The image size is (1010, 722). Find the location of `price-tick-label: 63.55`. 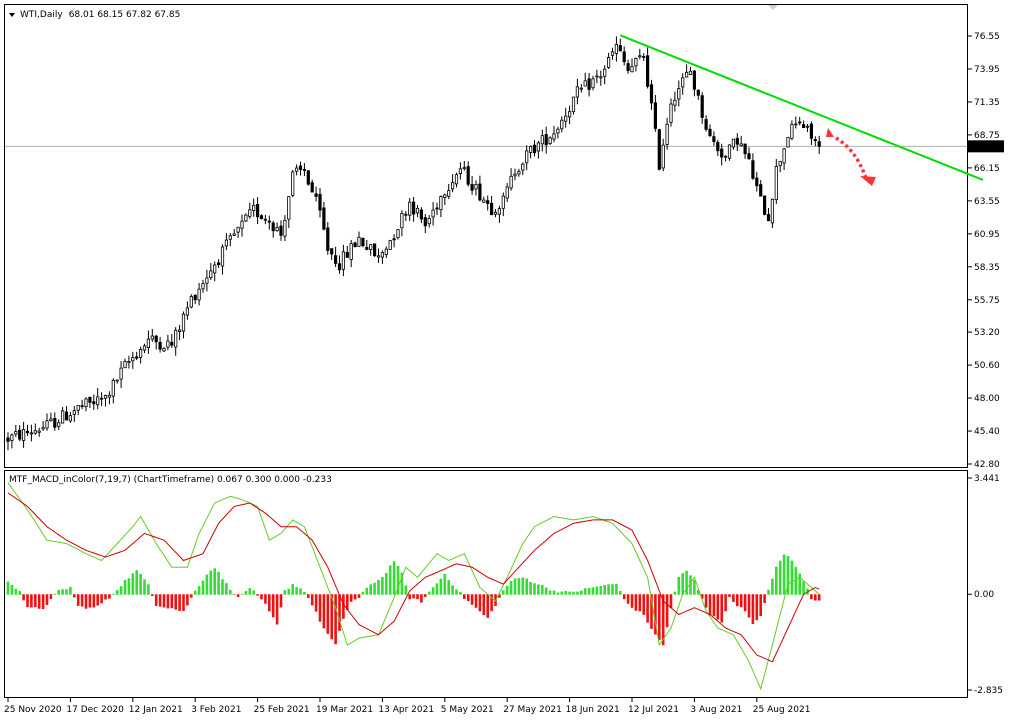

price-tick-label: 63.55 is located at coordinates (987, 202).